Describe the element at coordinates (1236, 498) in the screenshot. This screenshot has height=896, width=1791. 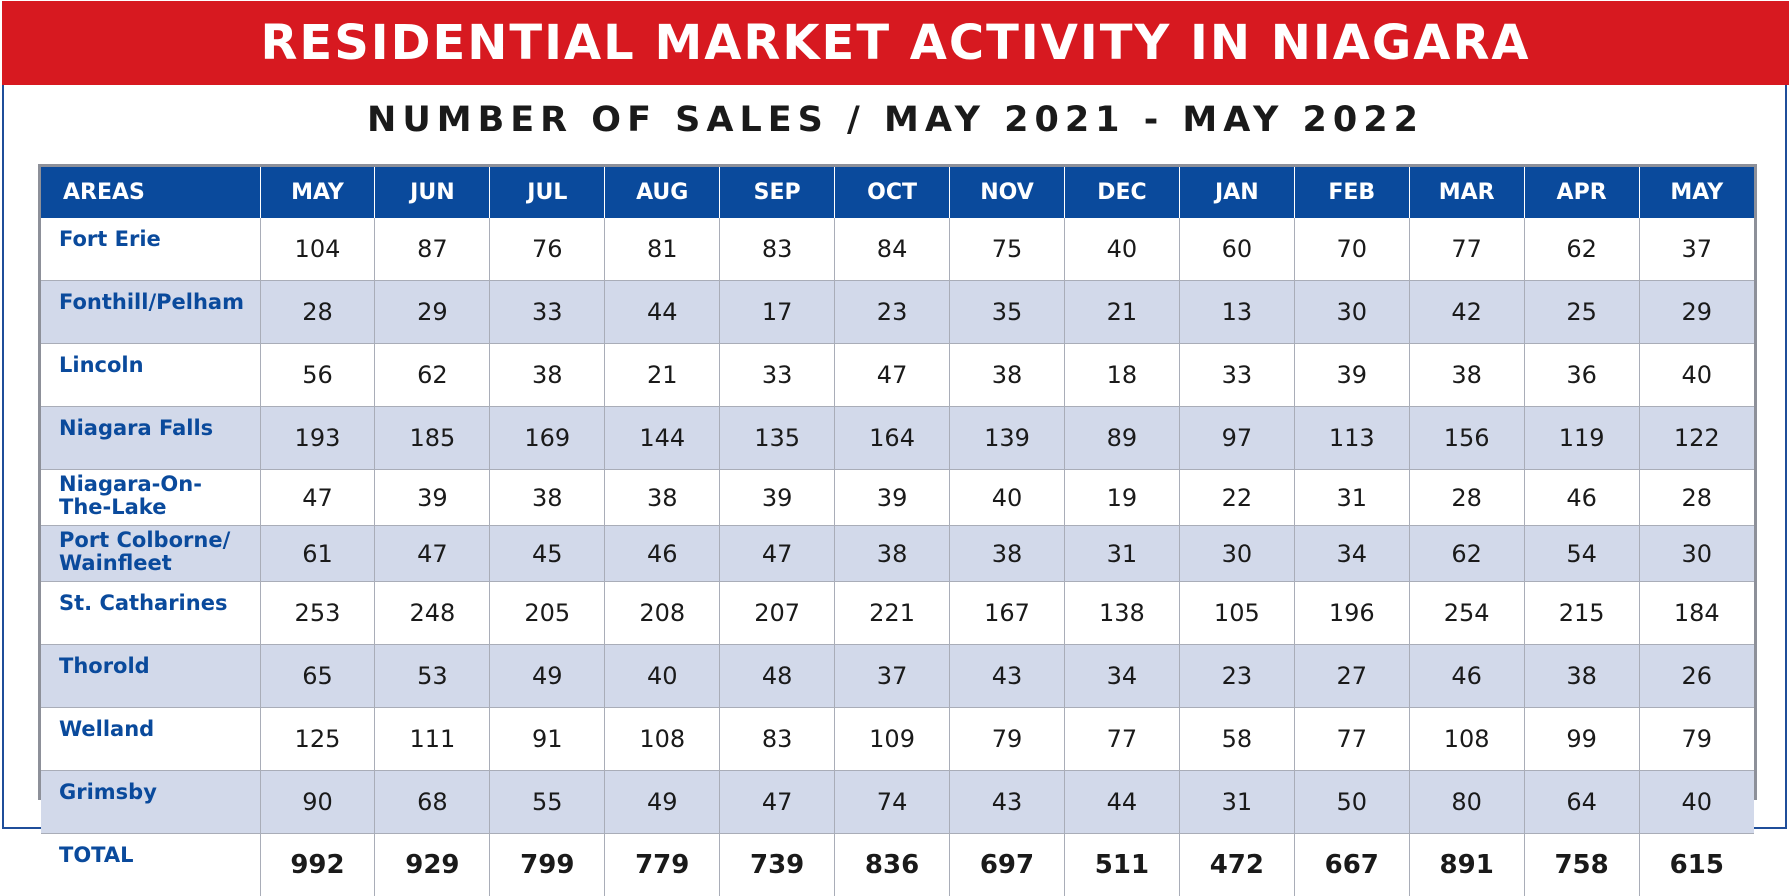
I see `sales-value-cell: 22` at that location.